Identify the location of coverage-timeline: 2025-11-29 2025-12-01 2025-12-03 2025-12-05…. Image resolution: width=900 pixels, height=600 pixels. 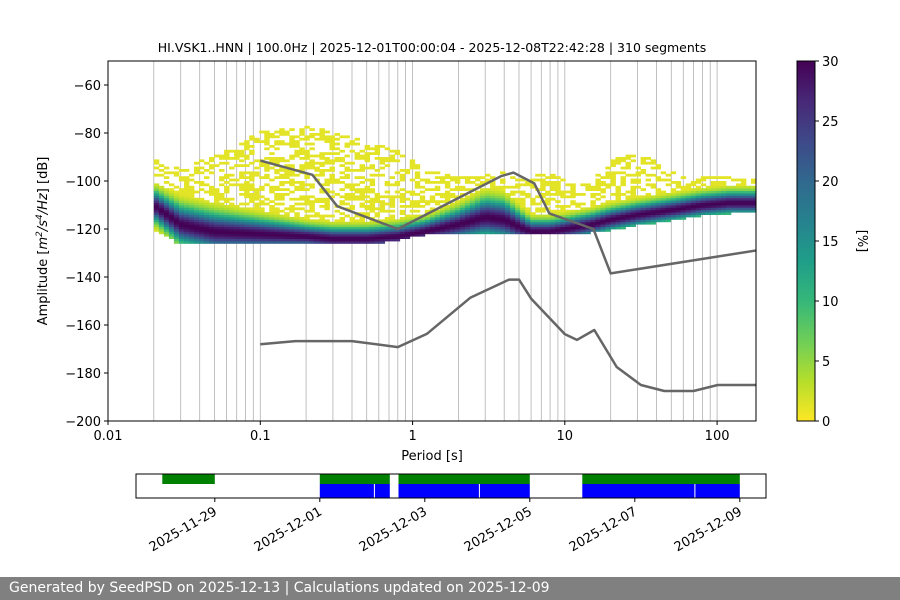
(451, 514).